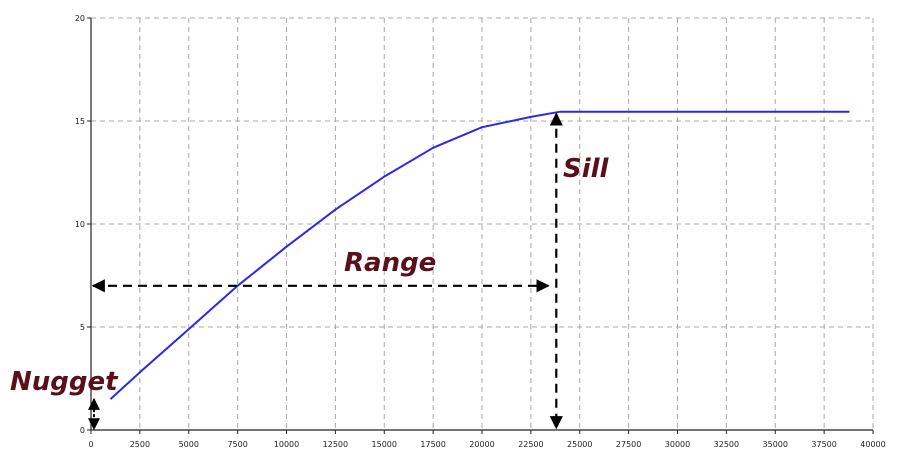 This screenshot has width=904, height=453. Describe the element at coordinates (189, 444) in the screenshot. I see `x-tick-label: 5000` at that location.